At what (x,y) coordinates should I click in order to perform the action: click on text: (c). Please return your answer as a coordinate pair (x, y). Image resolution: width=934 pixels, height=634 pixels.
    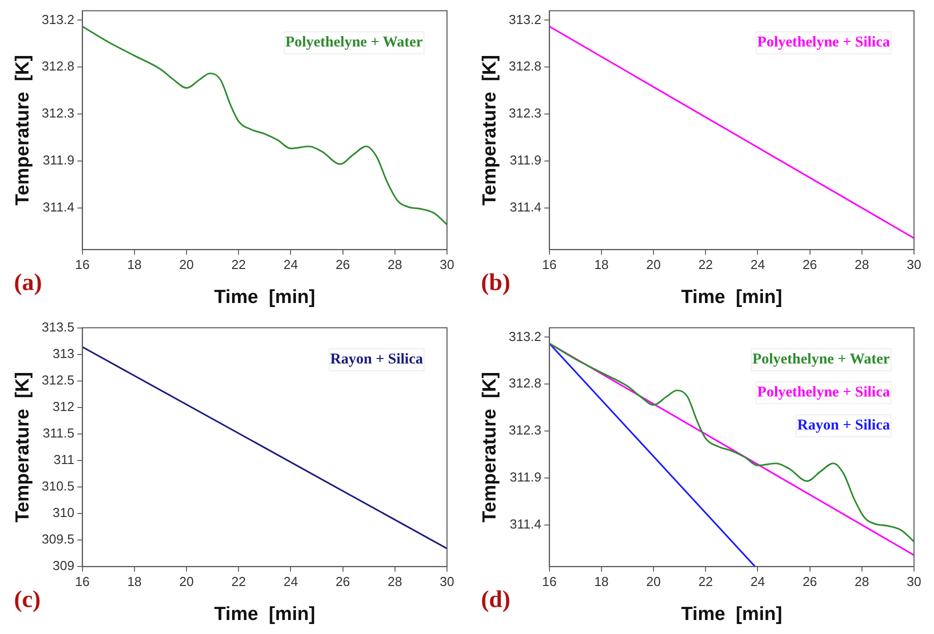
    Looking at the image, I should click on (27, 599).